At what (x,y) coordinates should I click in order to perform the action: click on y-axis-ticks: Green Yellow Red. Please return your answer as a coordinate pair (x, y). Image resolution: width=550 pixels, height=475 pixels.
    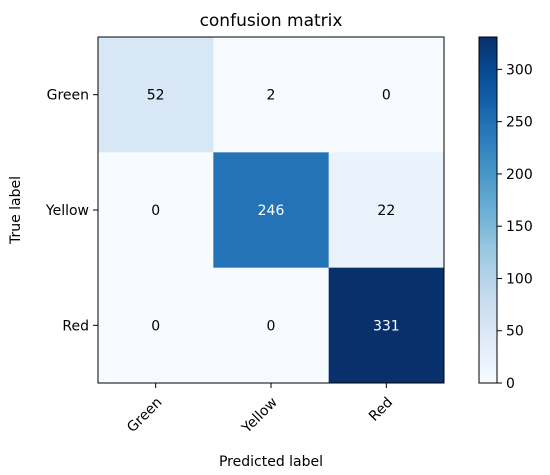
    Looking at the image, I should click on (71, 211).